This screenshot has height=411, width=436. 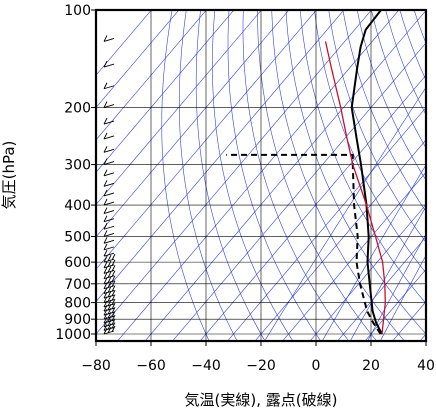 What do you see at coordinates (77, 320) in the screenshot?
I see `y-tick-label: 900` at bounding box center [77, 320].